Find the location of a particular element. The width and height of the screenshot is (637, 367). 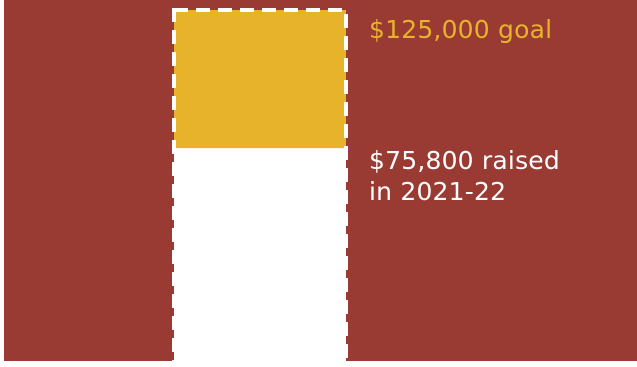

goal-label: $125,000 goal is located at coordinates (461, 29).